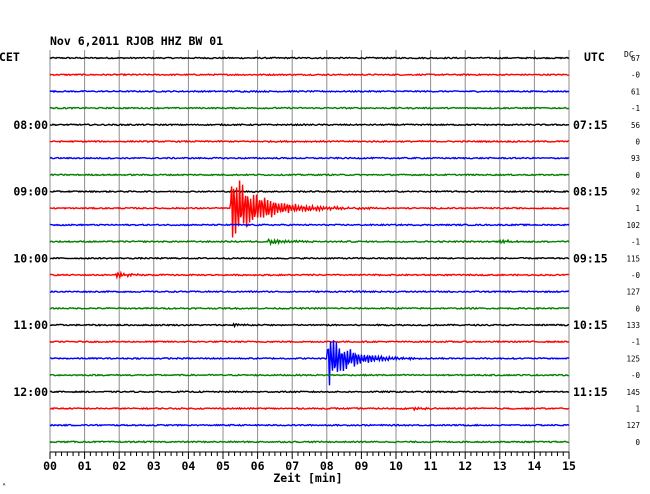 The image size is (650, 494). Describe the element at coordinates (30, 192) in the screenshot. I see `cet-hour-label: 09:00` at that location.